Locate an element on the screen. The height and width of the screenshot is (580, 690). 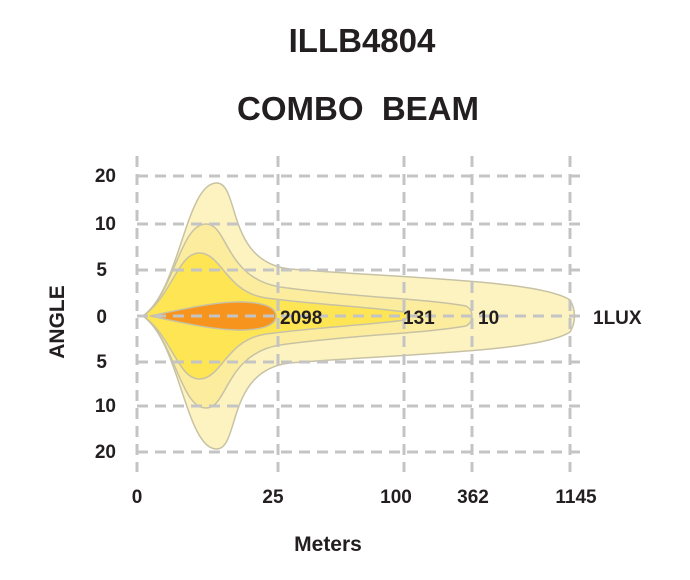
lux-label-1lux: 1LUX is located at coordinates (617, 318).